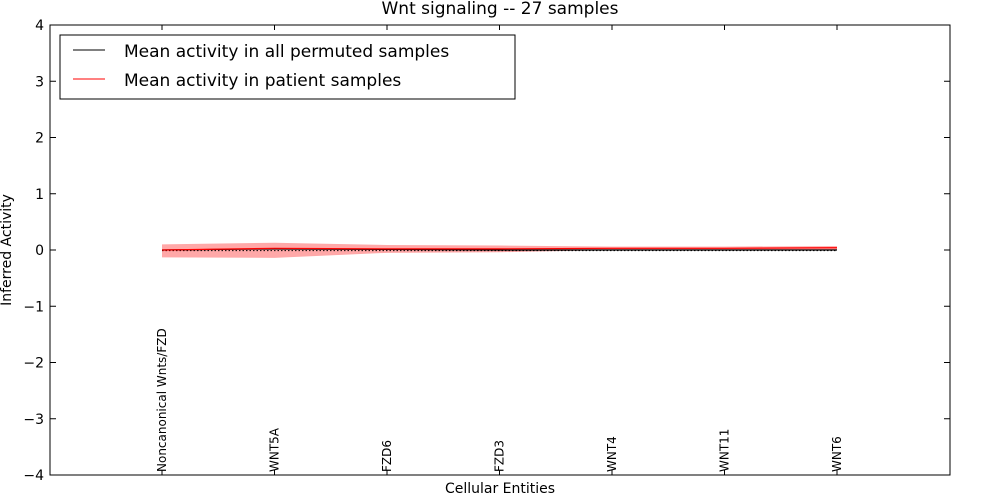 The height and width of the screenshot is (504, 1000). What do you see at coordinates (39, 139) in the screenshot?
I see `y-tick-label: 2` at bounding box center [39, 139].